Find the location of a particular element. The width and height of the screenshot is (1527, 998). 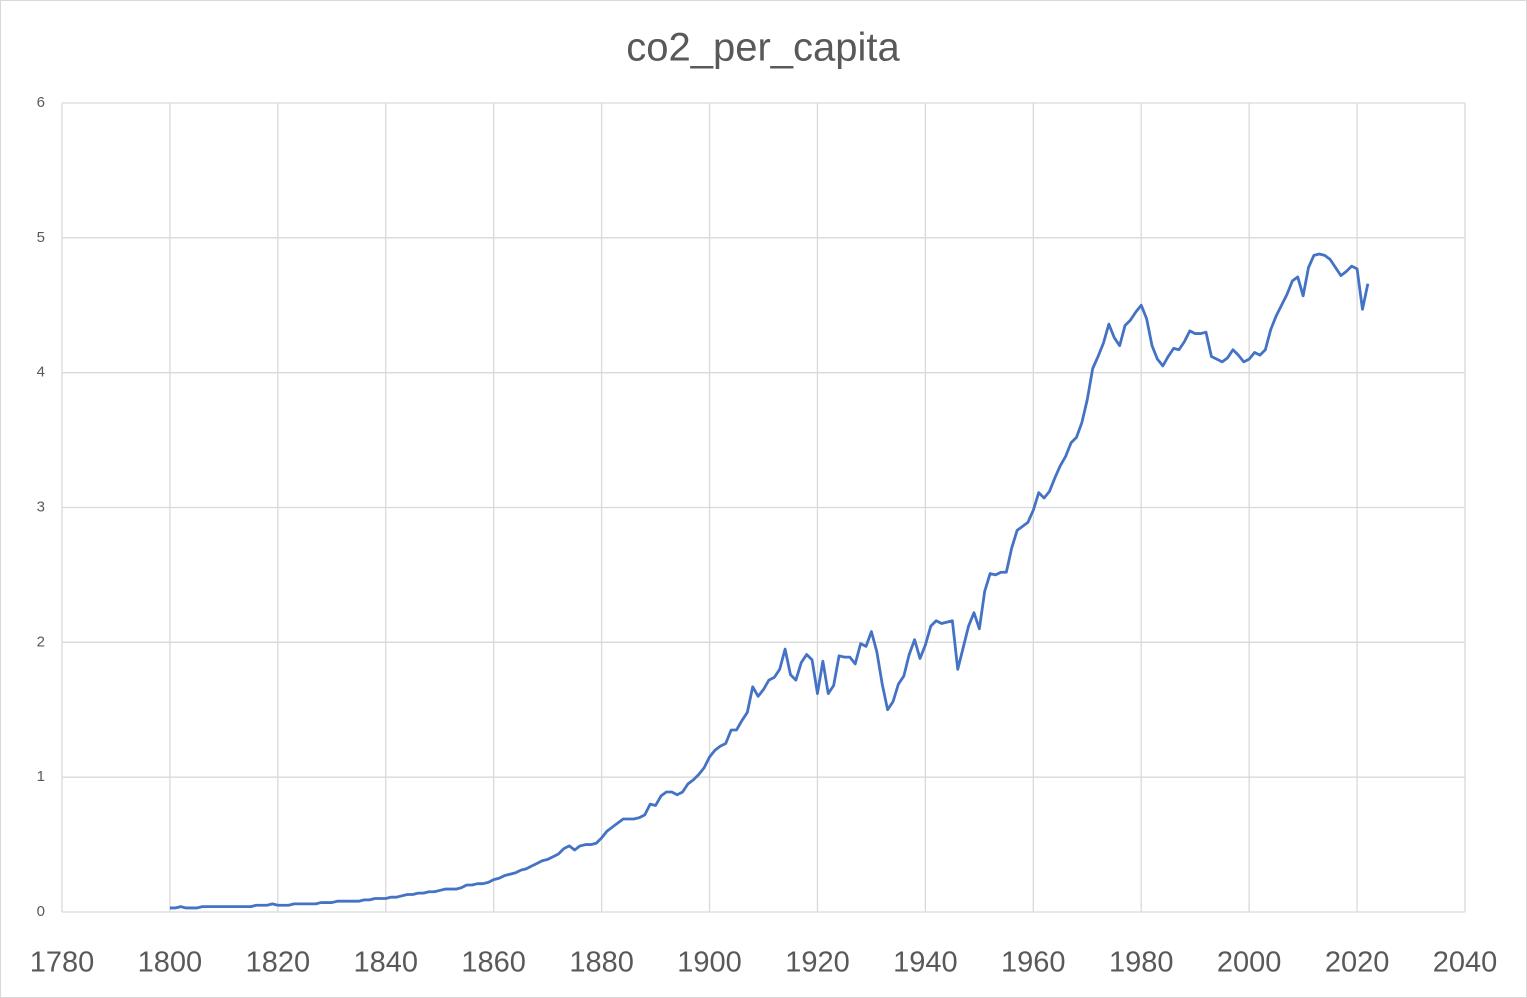

chart-title: co2_per_capita is located at coordinates (763, 48).